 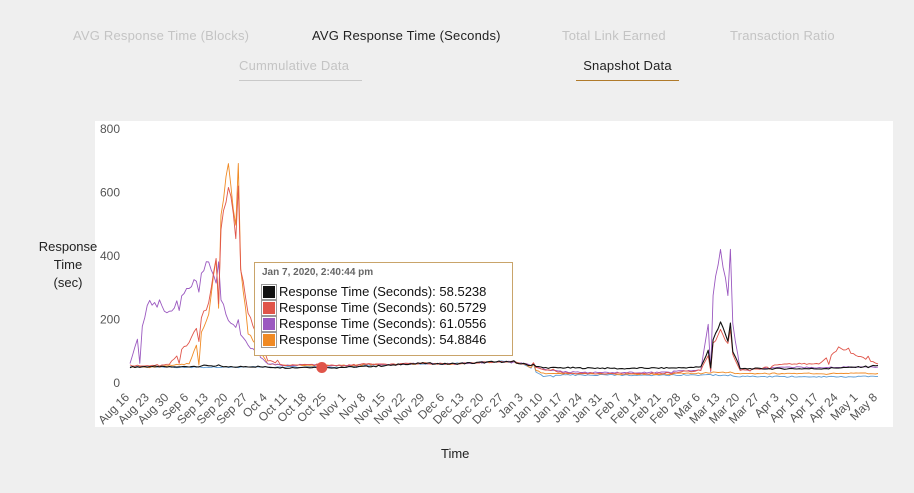 I want to click on tooltip-row-label: Response Time (Seconds): 60.5729, so click(x=383, y=307).